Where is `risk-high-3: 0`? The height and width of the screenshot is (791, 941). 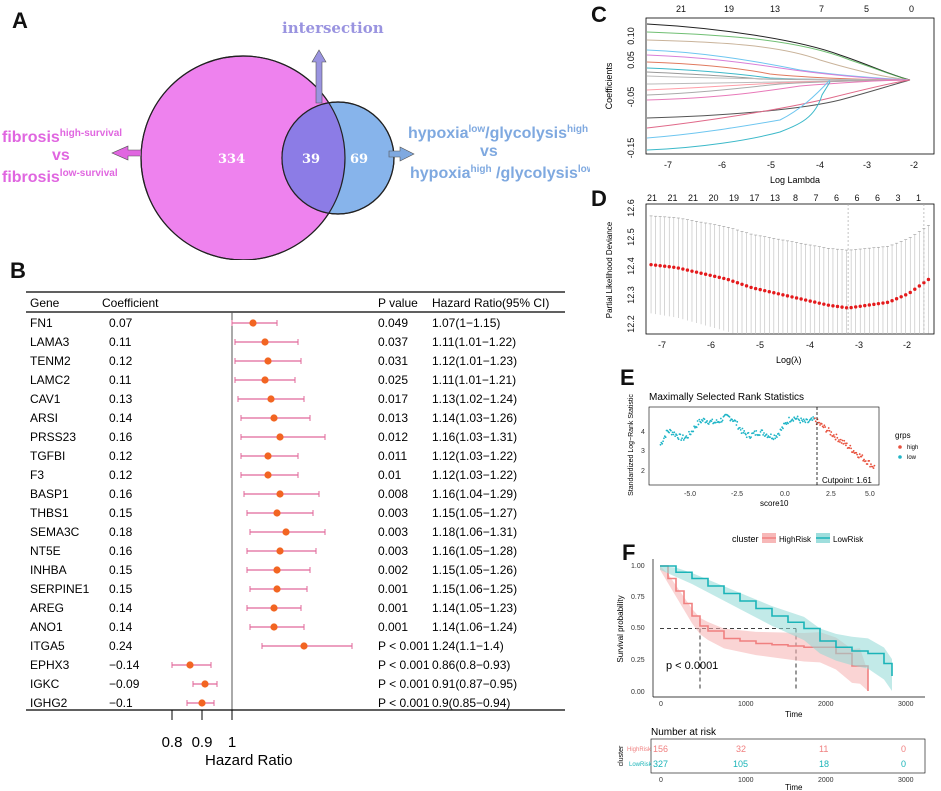 risk-high-3: 0 is located at coordinates (903, 749).